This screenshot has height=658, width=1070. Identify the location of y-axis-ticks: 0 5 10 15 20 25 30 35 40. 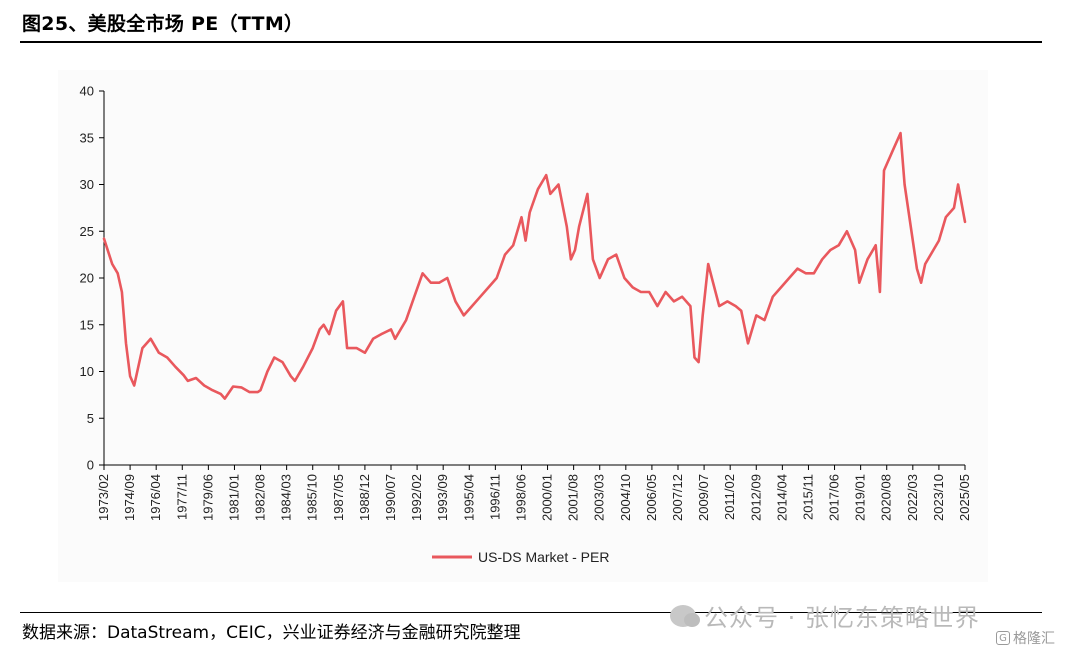
(92, 278).